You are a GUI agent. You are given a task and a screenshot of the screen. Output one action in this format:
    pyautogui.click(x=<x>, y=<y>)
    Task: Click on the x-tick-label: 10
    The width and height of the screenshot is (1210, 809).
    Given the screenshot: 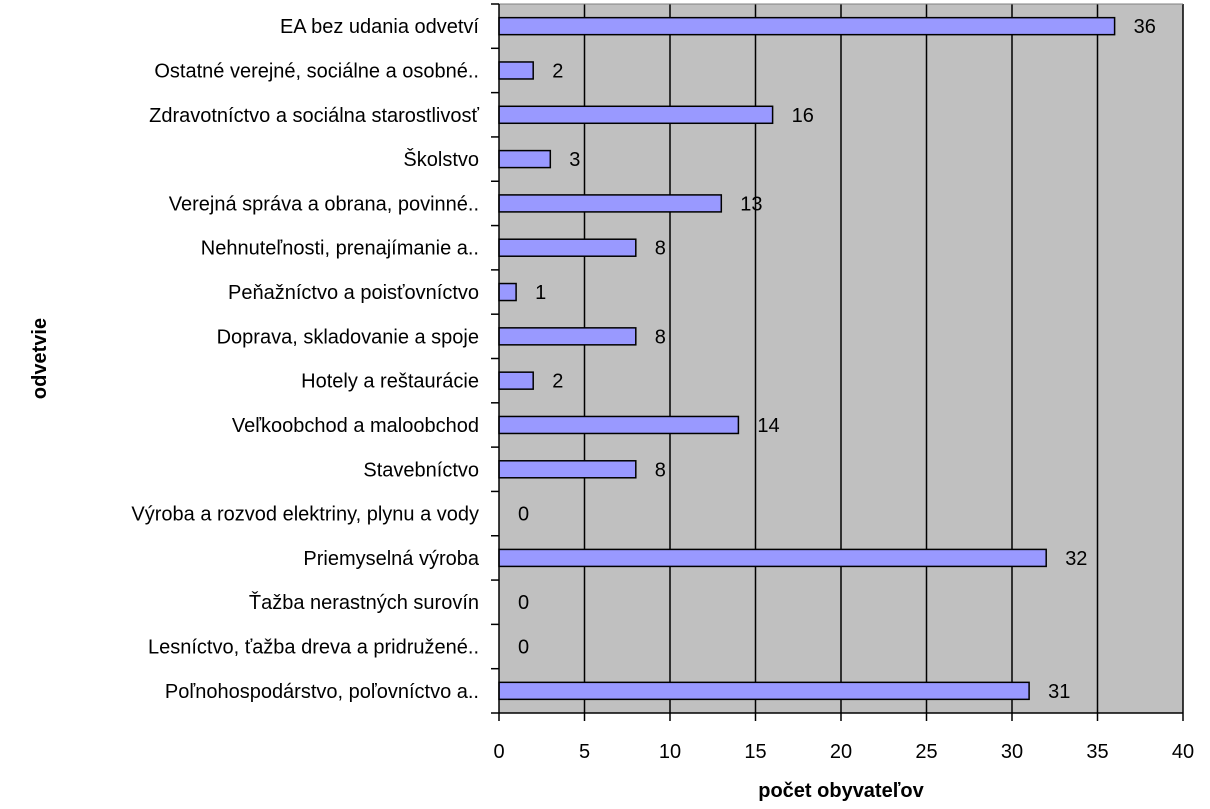 What is the action you would take?
    pyautogui.click(x=670, y=752)
    